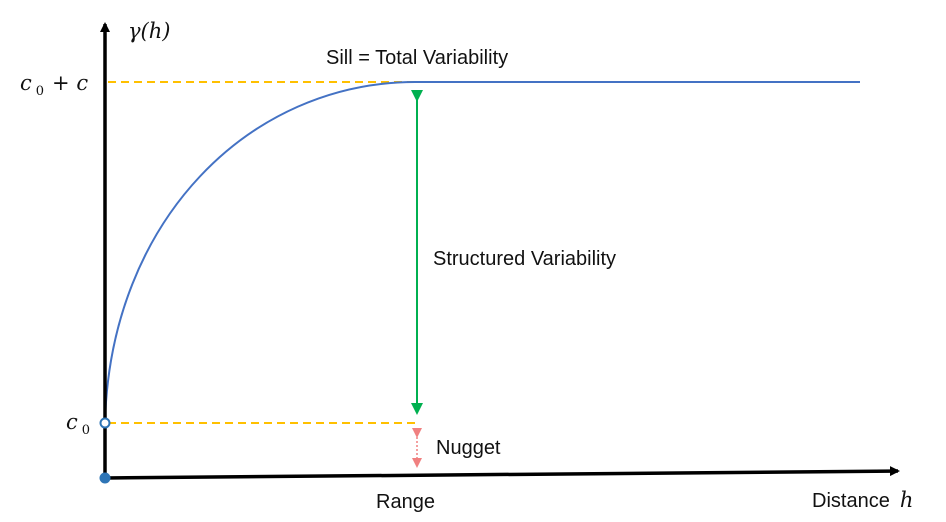  I want to click on nugget-open-dot, so click(105, 423).